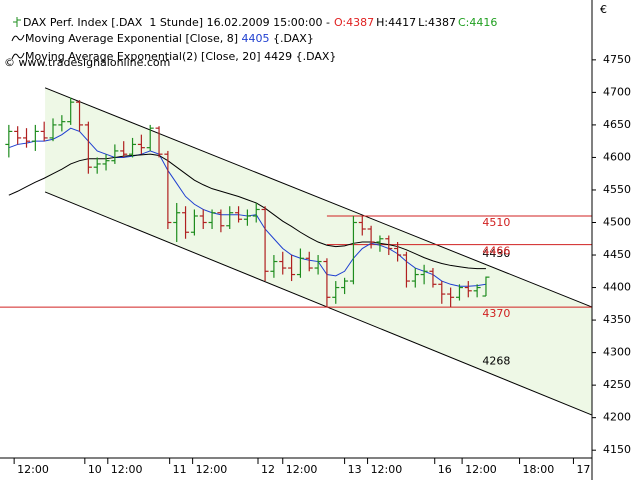 This screenshot has height=480, width=640. I want to click on y-tick-label: 4700, so click(617, 91).